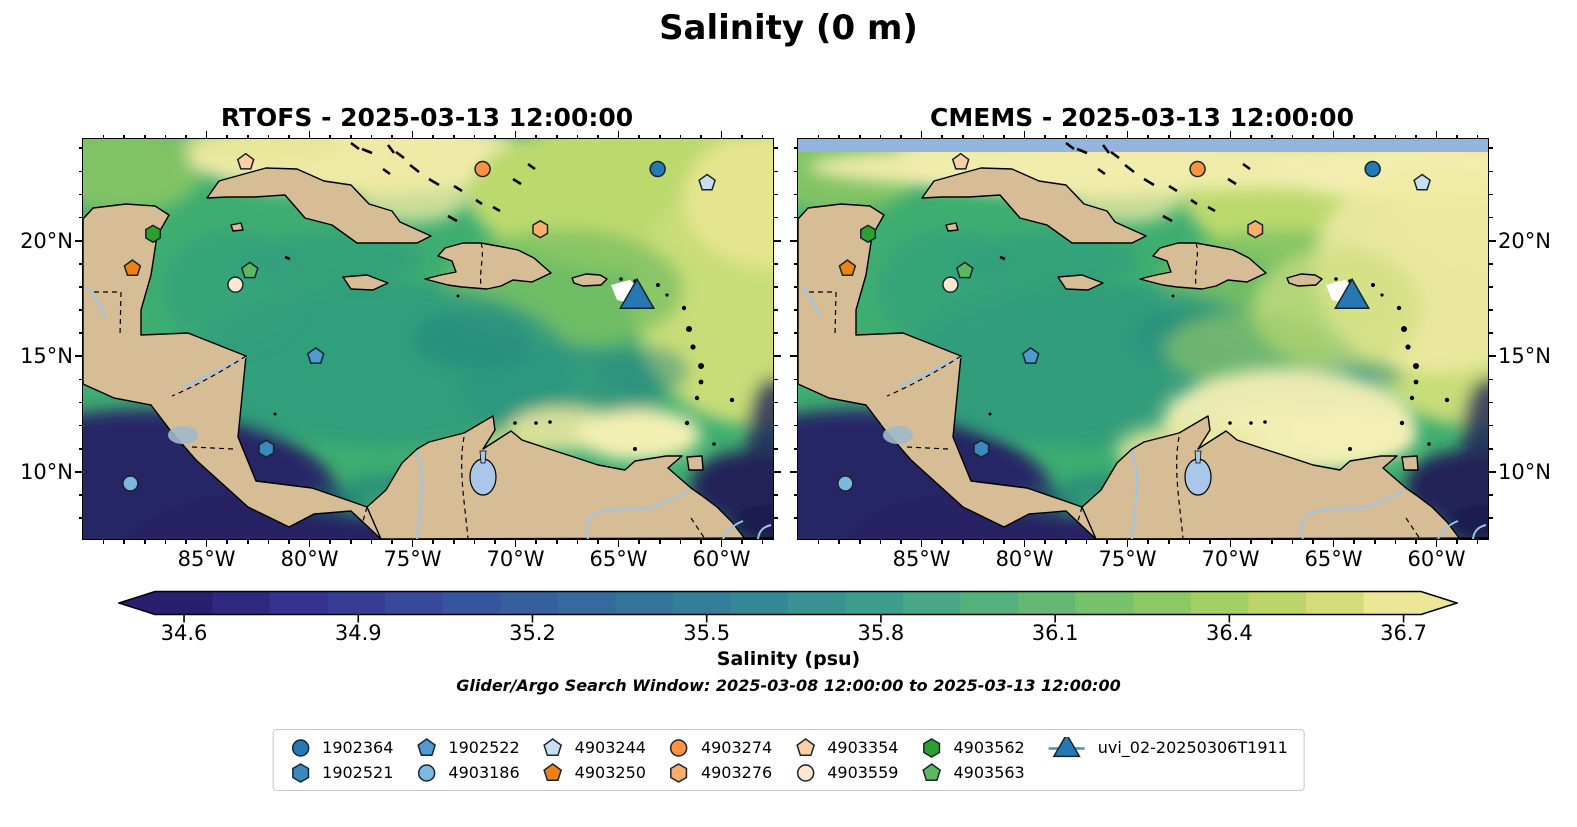 The height and width of the screenshot is (827, 1577). I want to click on legend-item-1902522: 1902522, so click(467, 748).